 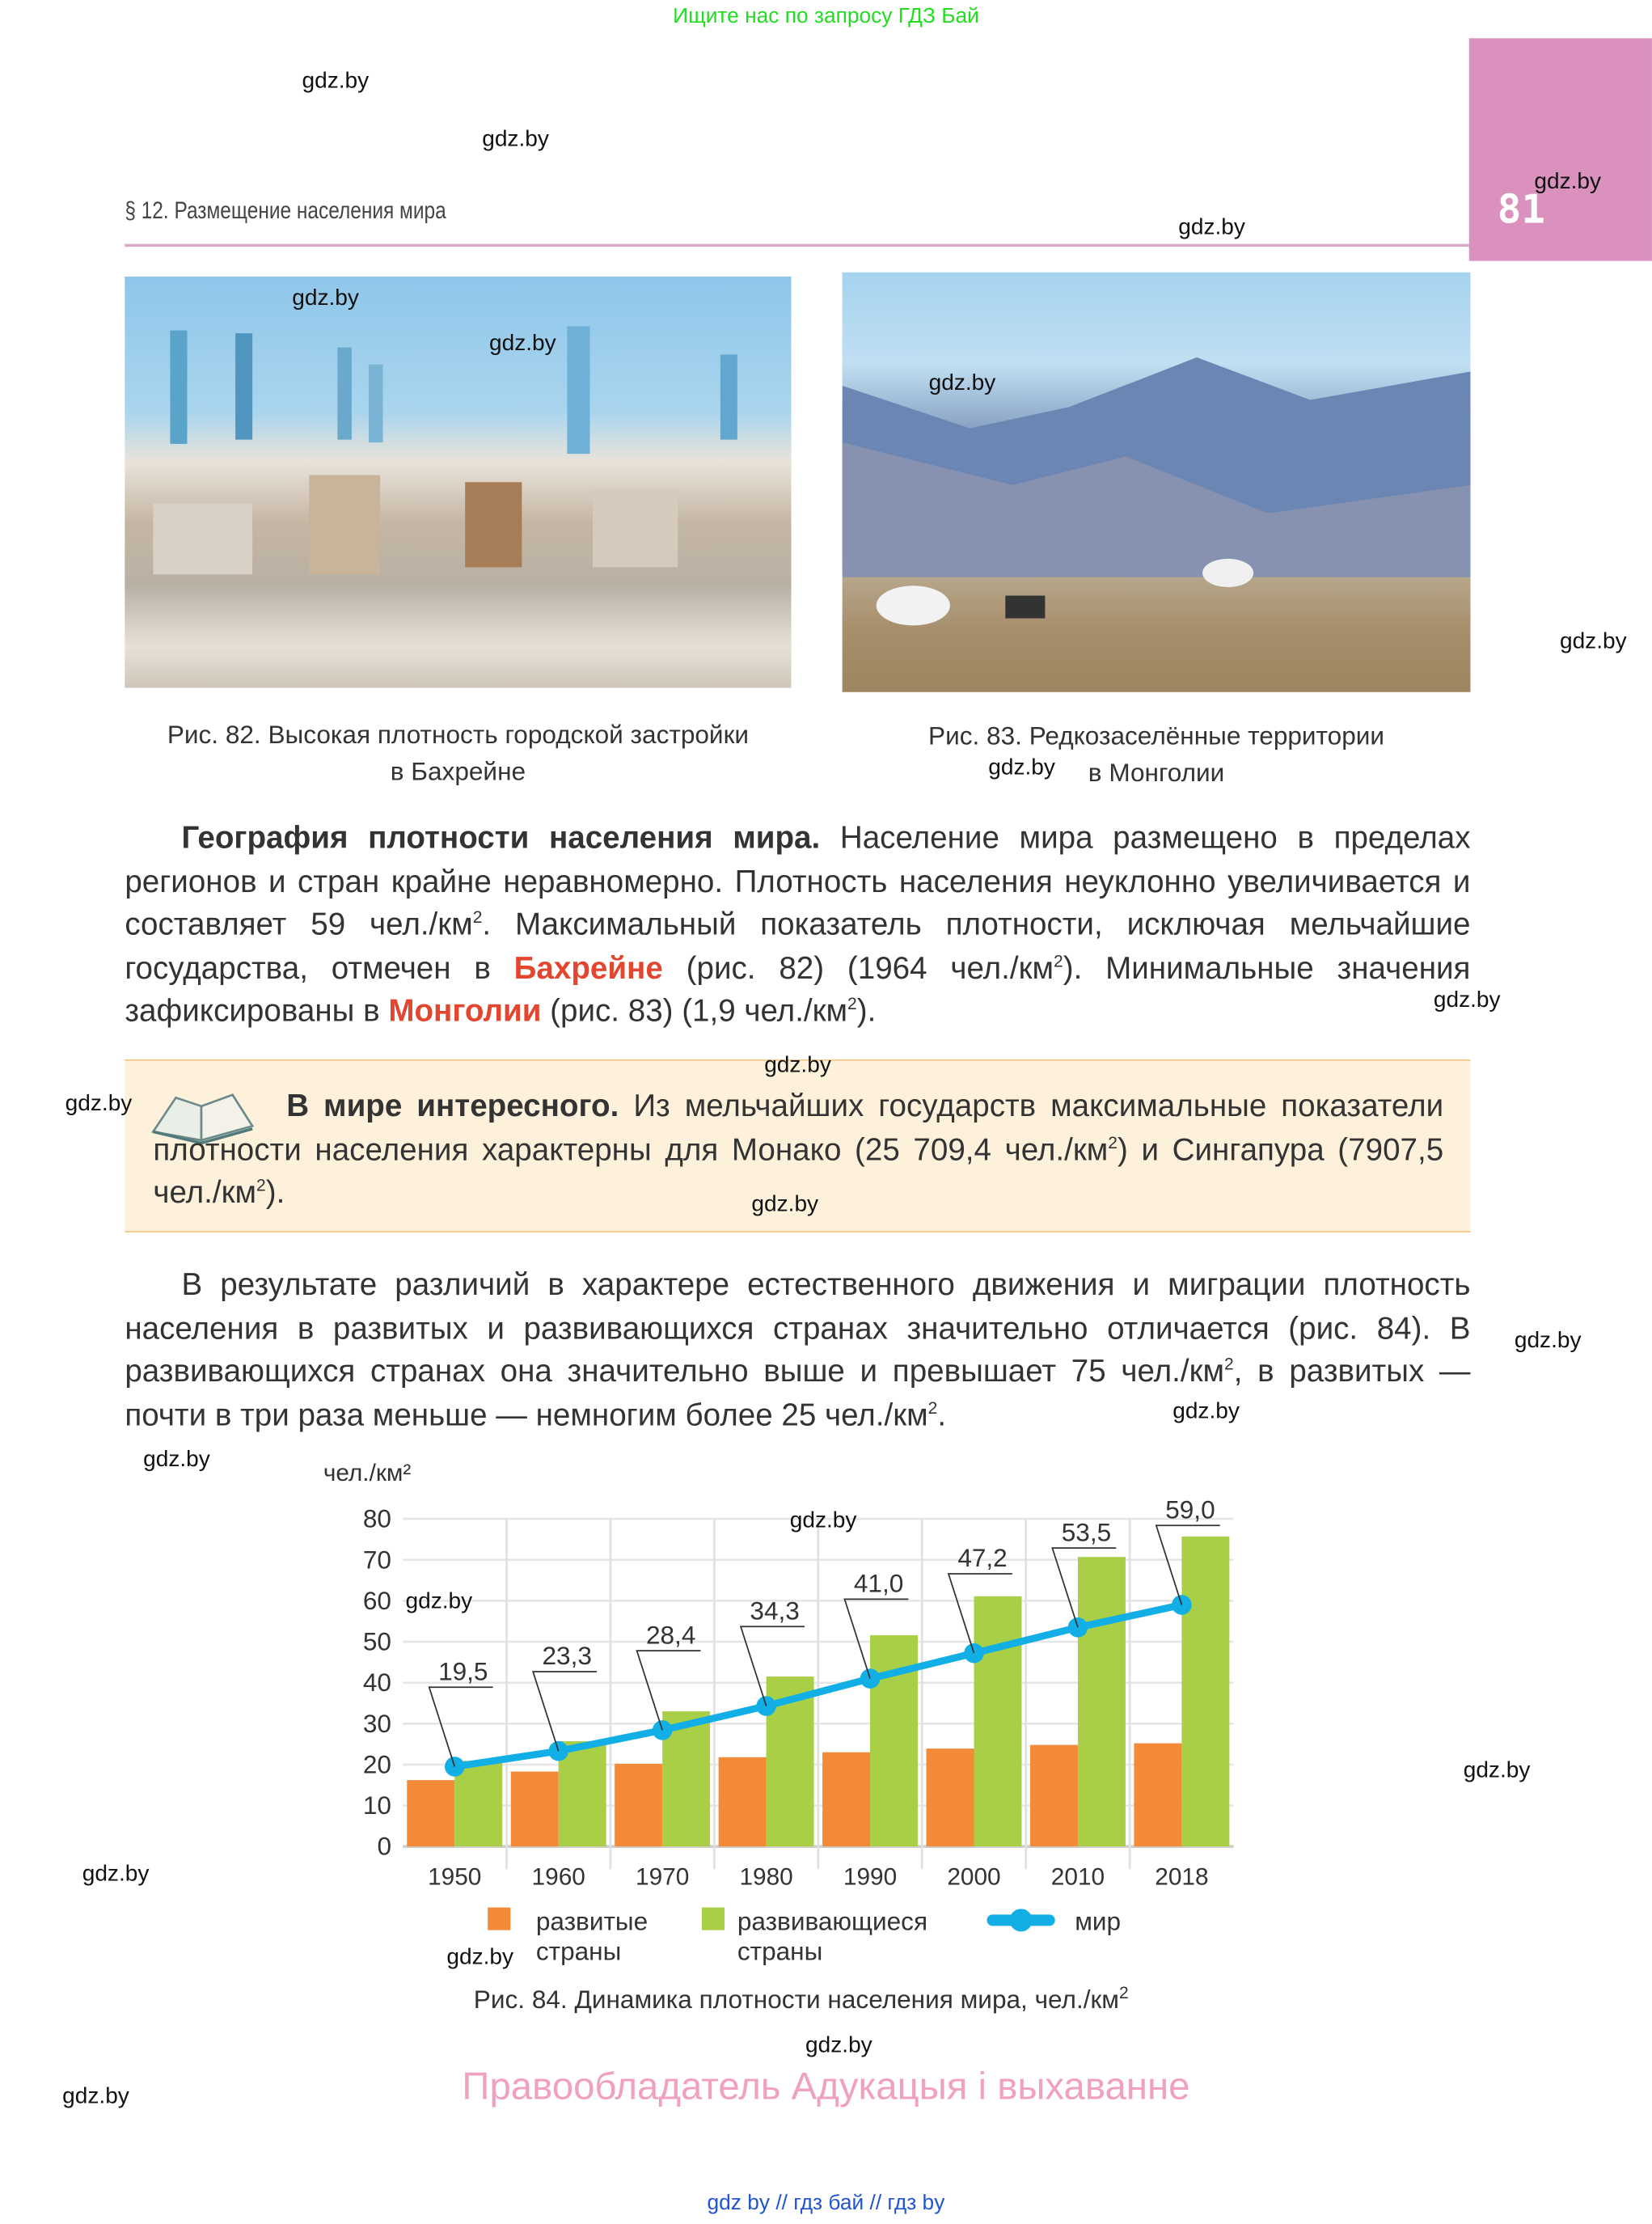 I want to click on data-label: 19,5, so click(x=463, y=1670).